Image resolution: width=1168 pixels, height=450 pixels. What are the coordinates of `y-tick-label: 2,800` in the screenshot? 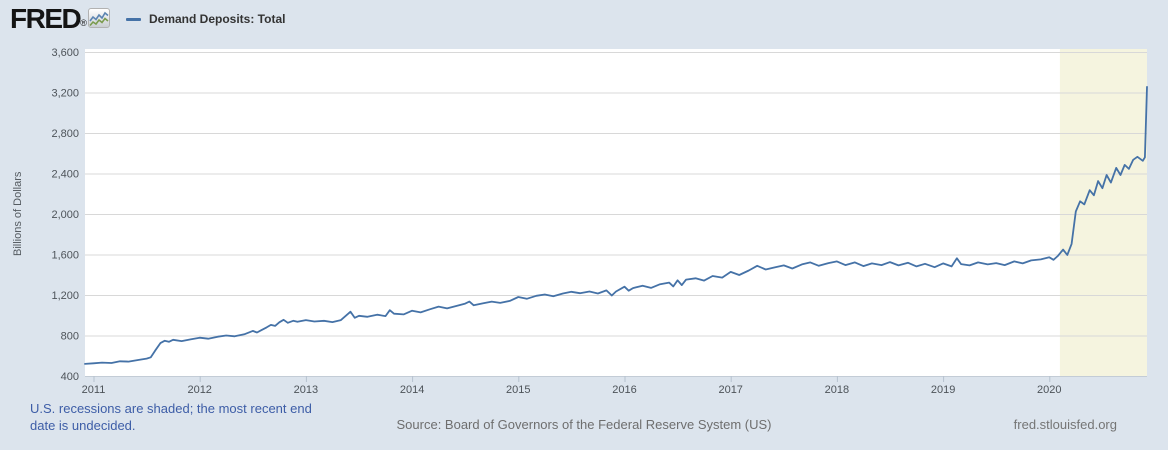 It's located at (65, 134).